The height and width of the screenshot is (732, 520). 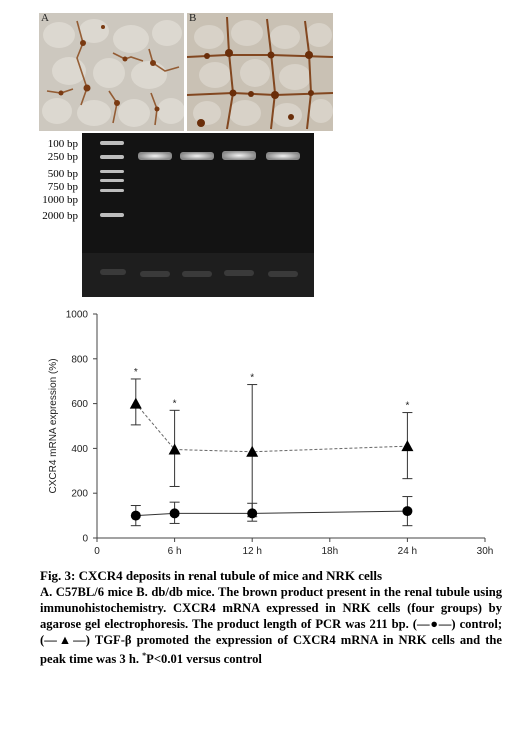 I want to click on x-tick-label: 30h, so click(x=485, y=551).